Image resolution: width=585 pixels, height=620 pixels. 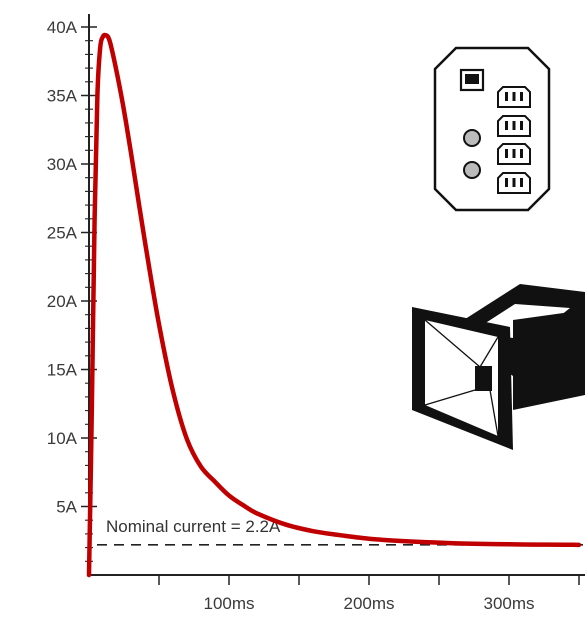 What do you see at coordinates (498, 367) in the screenshot?
I see `speaker-horn-icon` at bounding box center [498, 367].